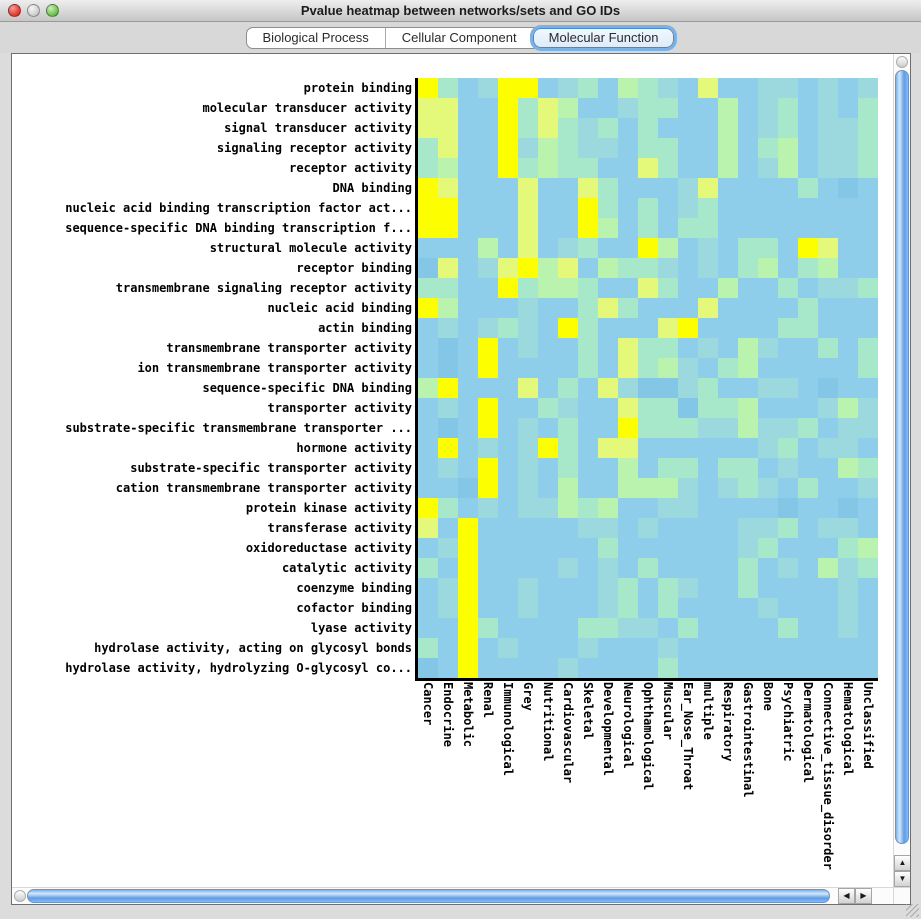 The width and height of the screenshot is (921, 919). I want to click on scroll-right-button: ▶, so click(863, 896).